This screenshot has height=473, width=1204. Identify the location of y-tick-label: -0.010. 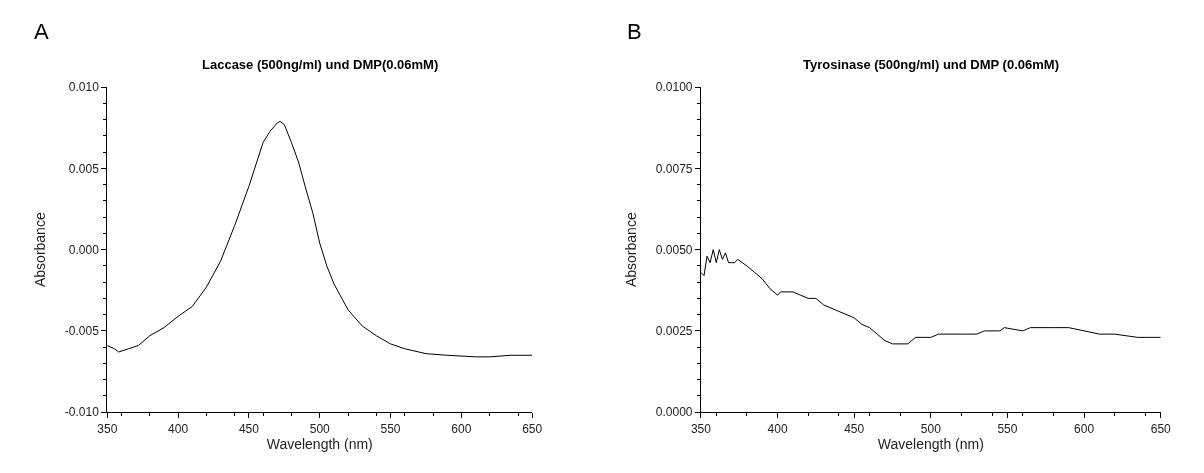
(82, 412).